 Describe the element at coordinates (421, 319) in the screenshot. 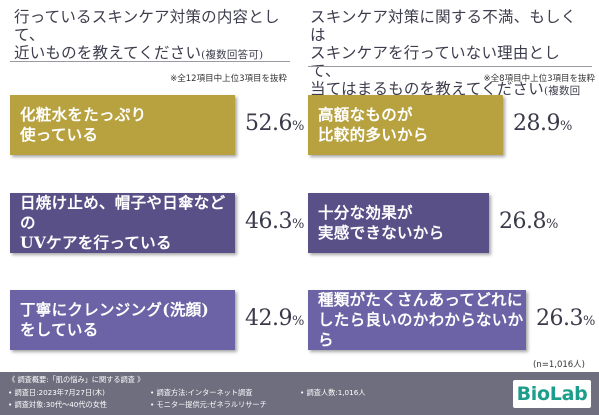

I see `bar-label: 種類がたくさんあってどれに したら良いのかわからないから` at that location.